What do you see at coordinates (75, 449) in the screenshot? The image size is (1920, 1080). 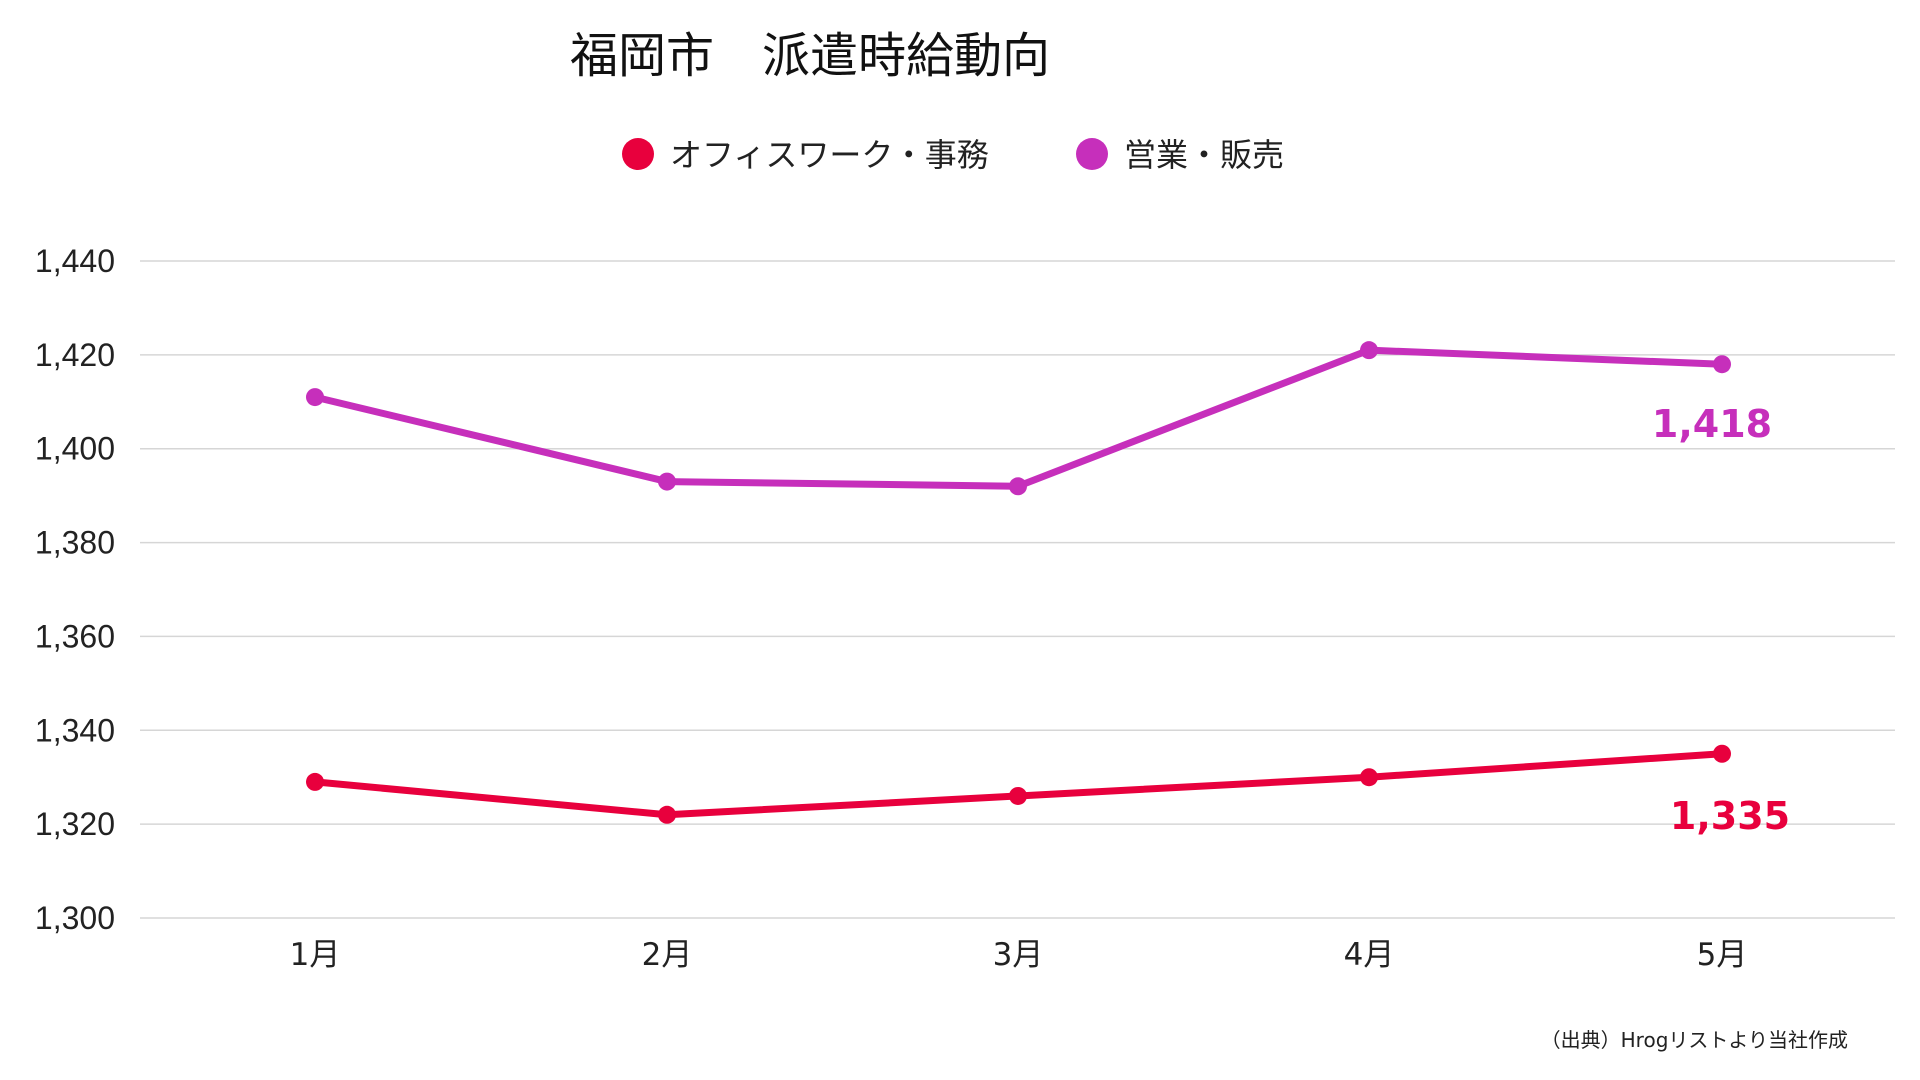 I see `y-tick-label: 1,400` at bounding box center [75, 449].